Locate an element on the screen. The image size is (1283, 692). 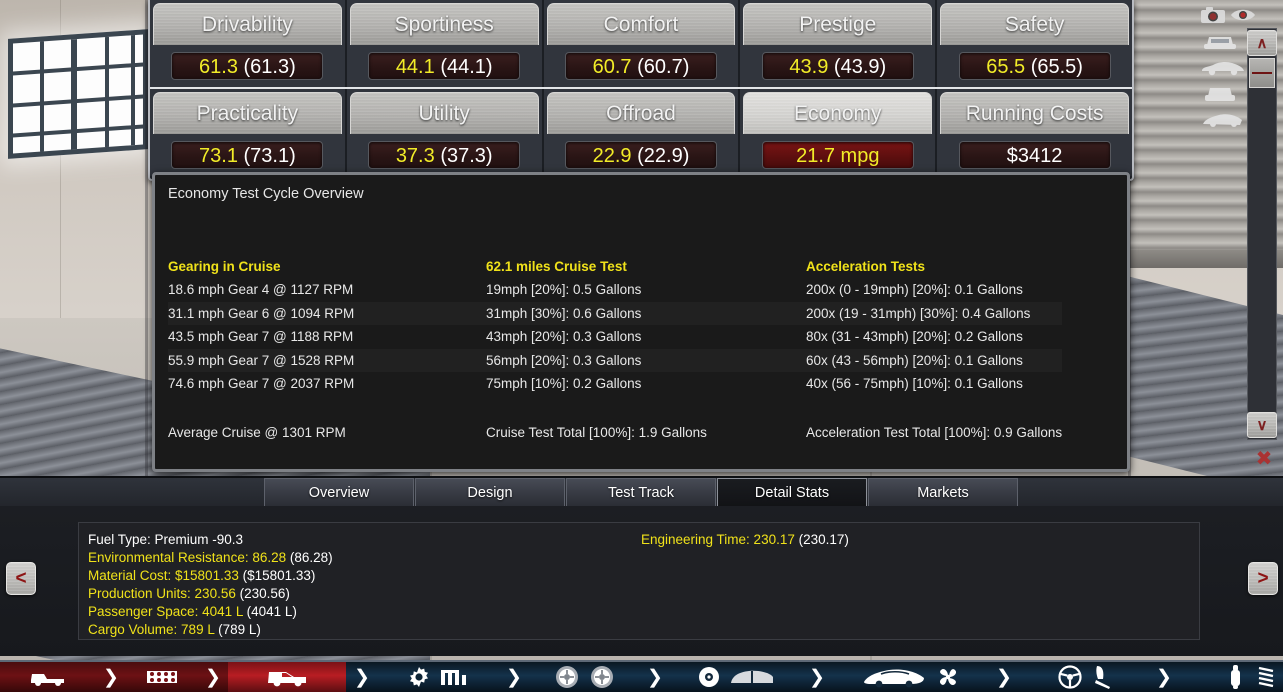
stat-line-fuel-type: Fuel Type: Premium -90.3 is located at coordinates (210, 540).